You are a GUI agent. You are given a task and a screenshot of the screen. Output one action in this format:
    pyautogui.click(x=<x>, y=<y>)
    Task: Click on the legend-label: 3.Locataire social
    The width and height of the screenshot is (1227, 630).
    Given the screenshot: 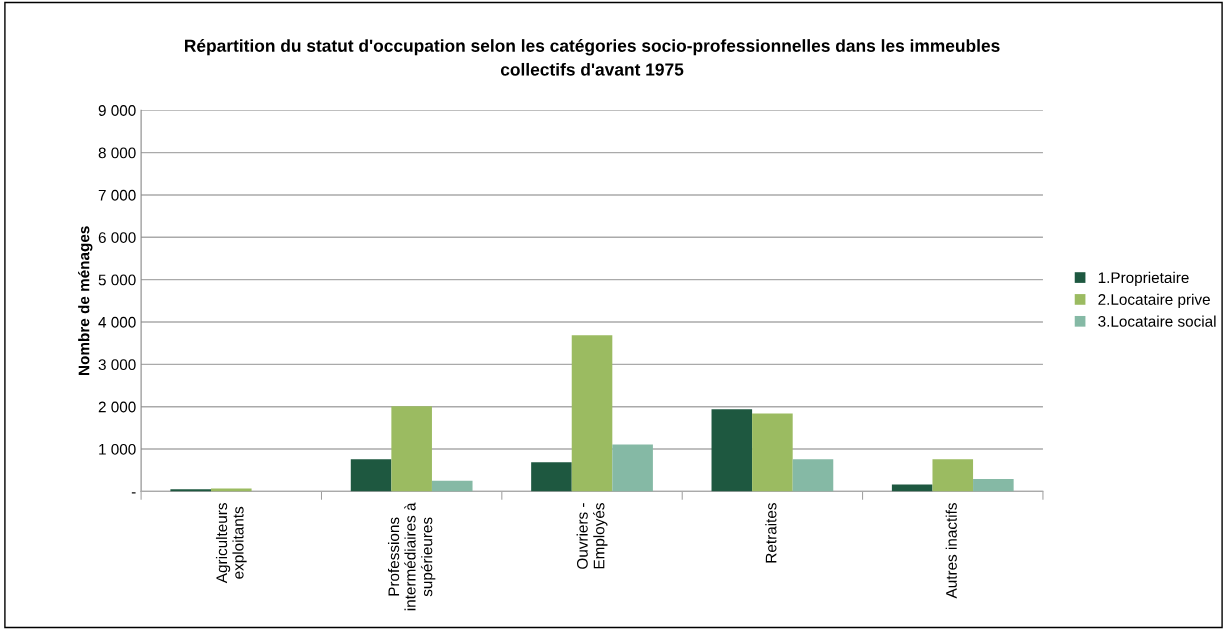 What is the action you would take?
    pyautogui.click(x=1157, y=321)
    